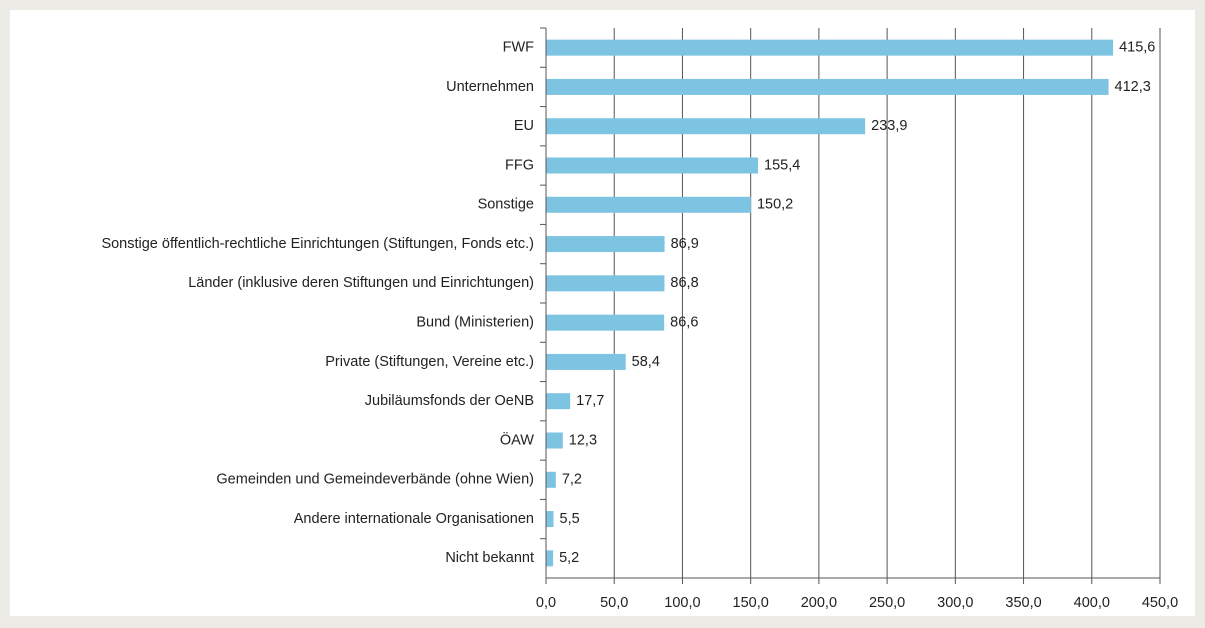 This screenshot has height=628, width=1205. What do you see at coordinates (646, 362) in the screenshot?
I see `value-label: 58,4` at bounding box center [646, 362].